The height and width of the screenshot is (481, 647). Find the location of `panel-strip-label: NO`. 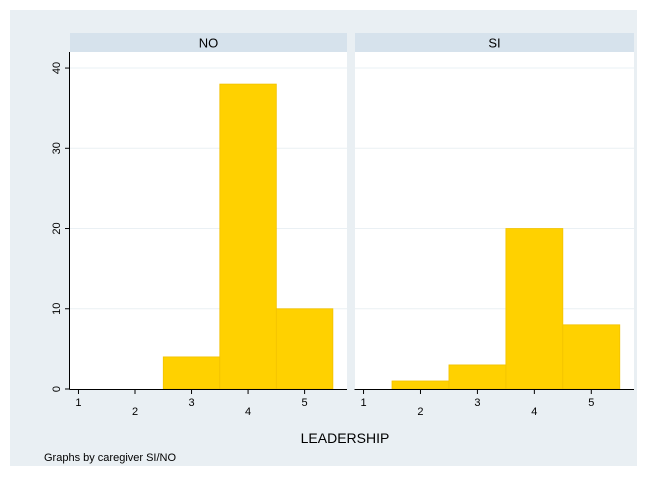

panel-strip-label: NO is located at coordinates (209, 43).